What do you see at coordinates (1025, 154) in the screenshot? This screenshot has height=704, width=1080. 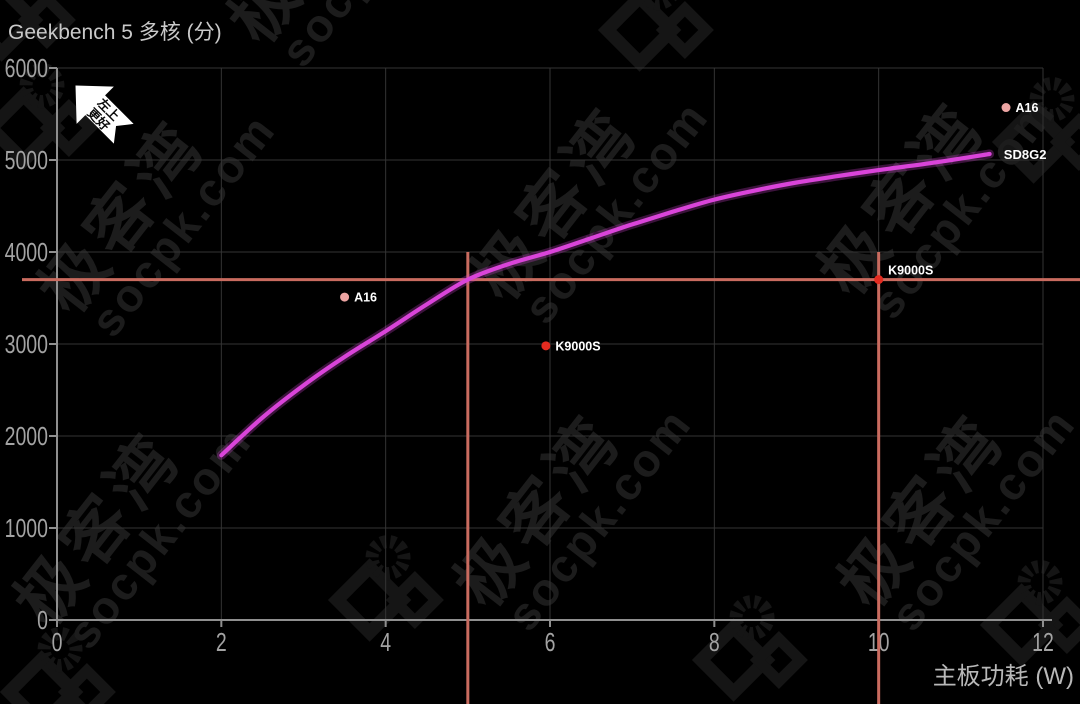 I see `sd8g2-curve-label: SD8G2` at bounding box center [1025, 154].